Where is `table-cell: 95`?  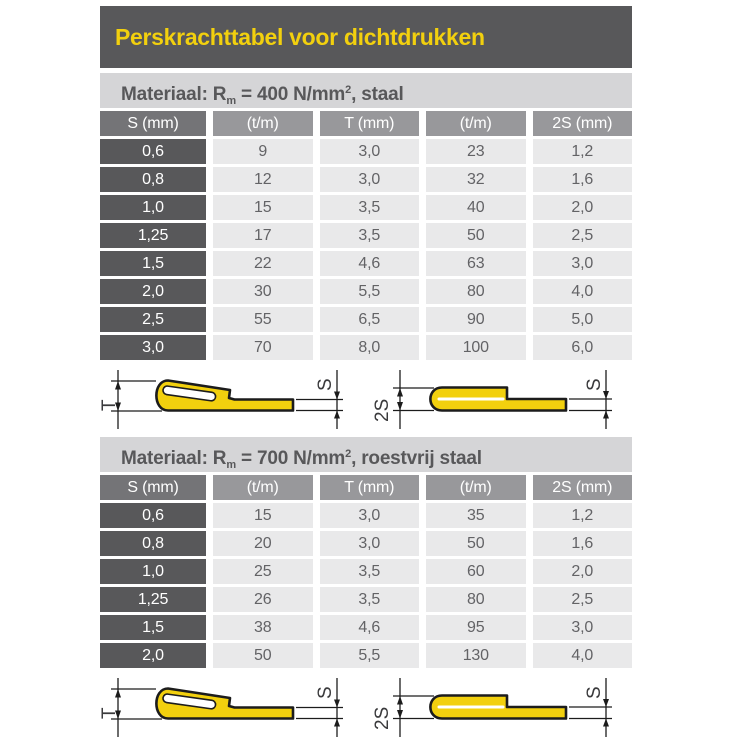 table-cell: 95 is located at coordinates (476, 627).